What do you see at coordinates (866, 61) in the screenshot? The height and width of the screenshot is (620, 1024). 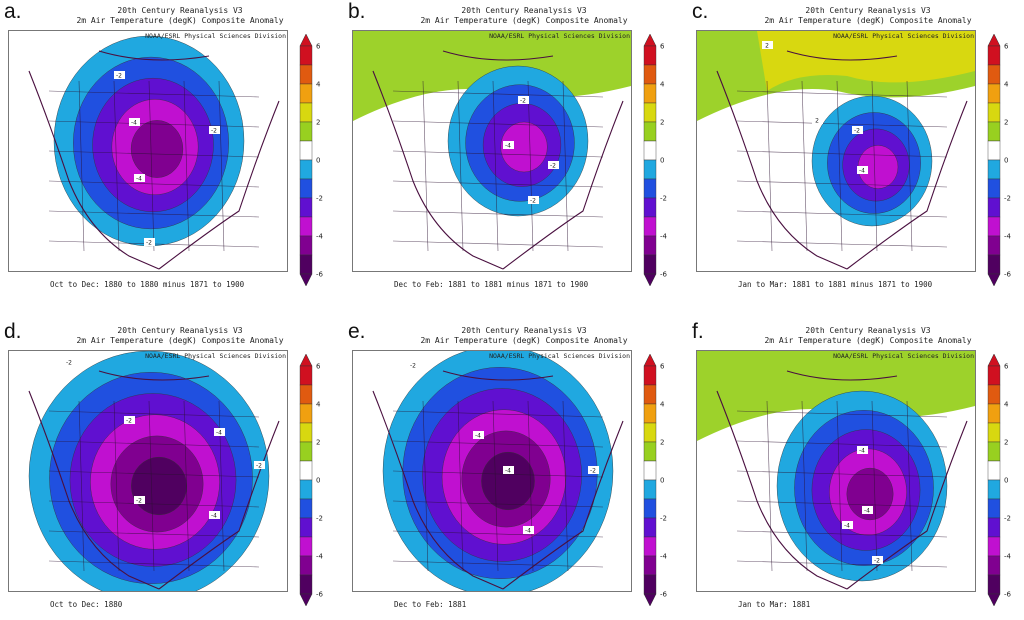 I see `warm-anomaly-core` at bounding box center [866, 61].